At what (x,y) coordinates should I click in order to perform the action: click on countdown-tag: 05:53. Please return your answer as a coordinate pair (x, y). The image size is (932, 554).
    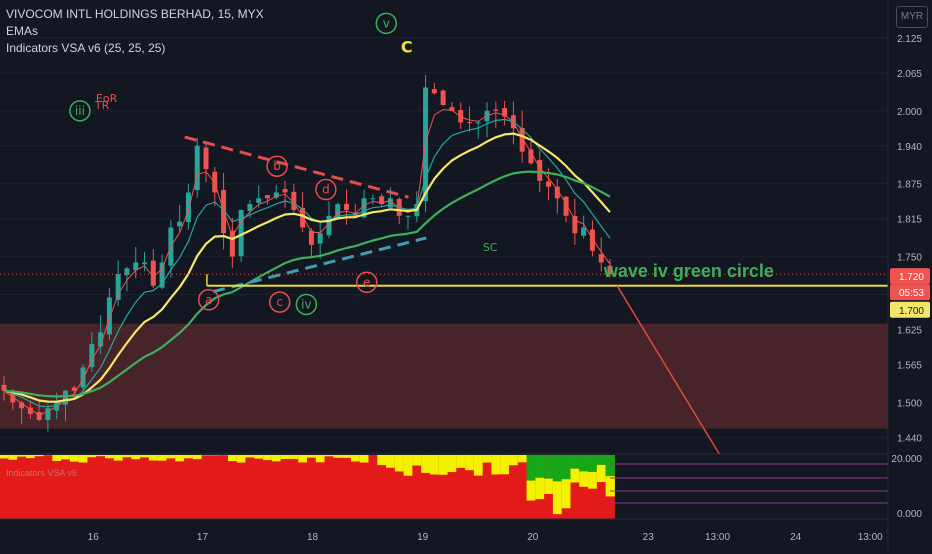
    Looking at the image, I should click on (911, 293).